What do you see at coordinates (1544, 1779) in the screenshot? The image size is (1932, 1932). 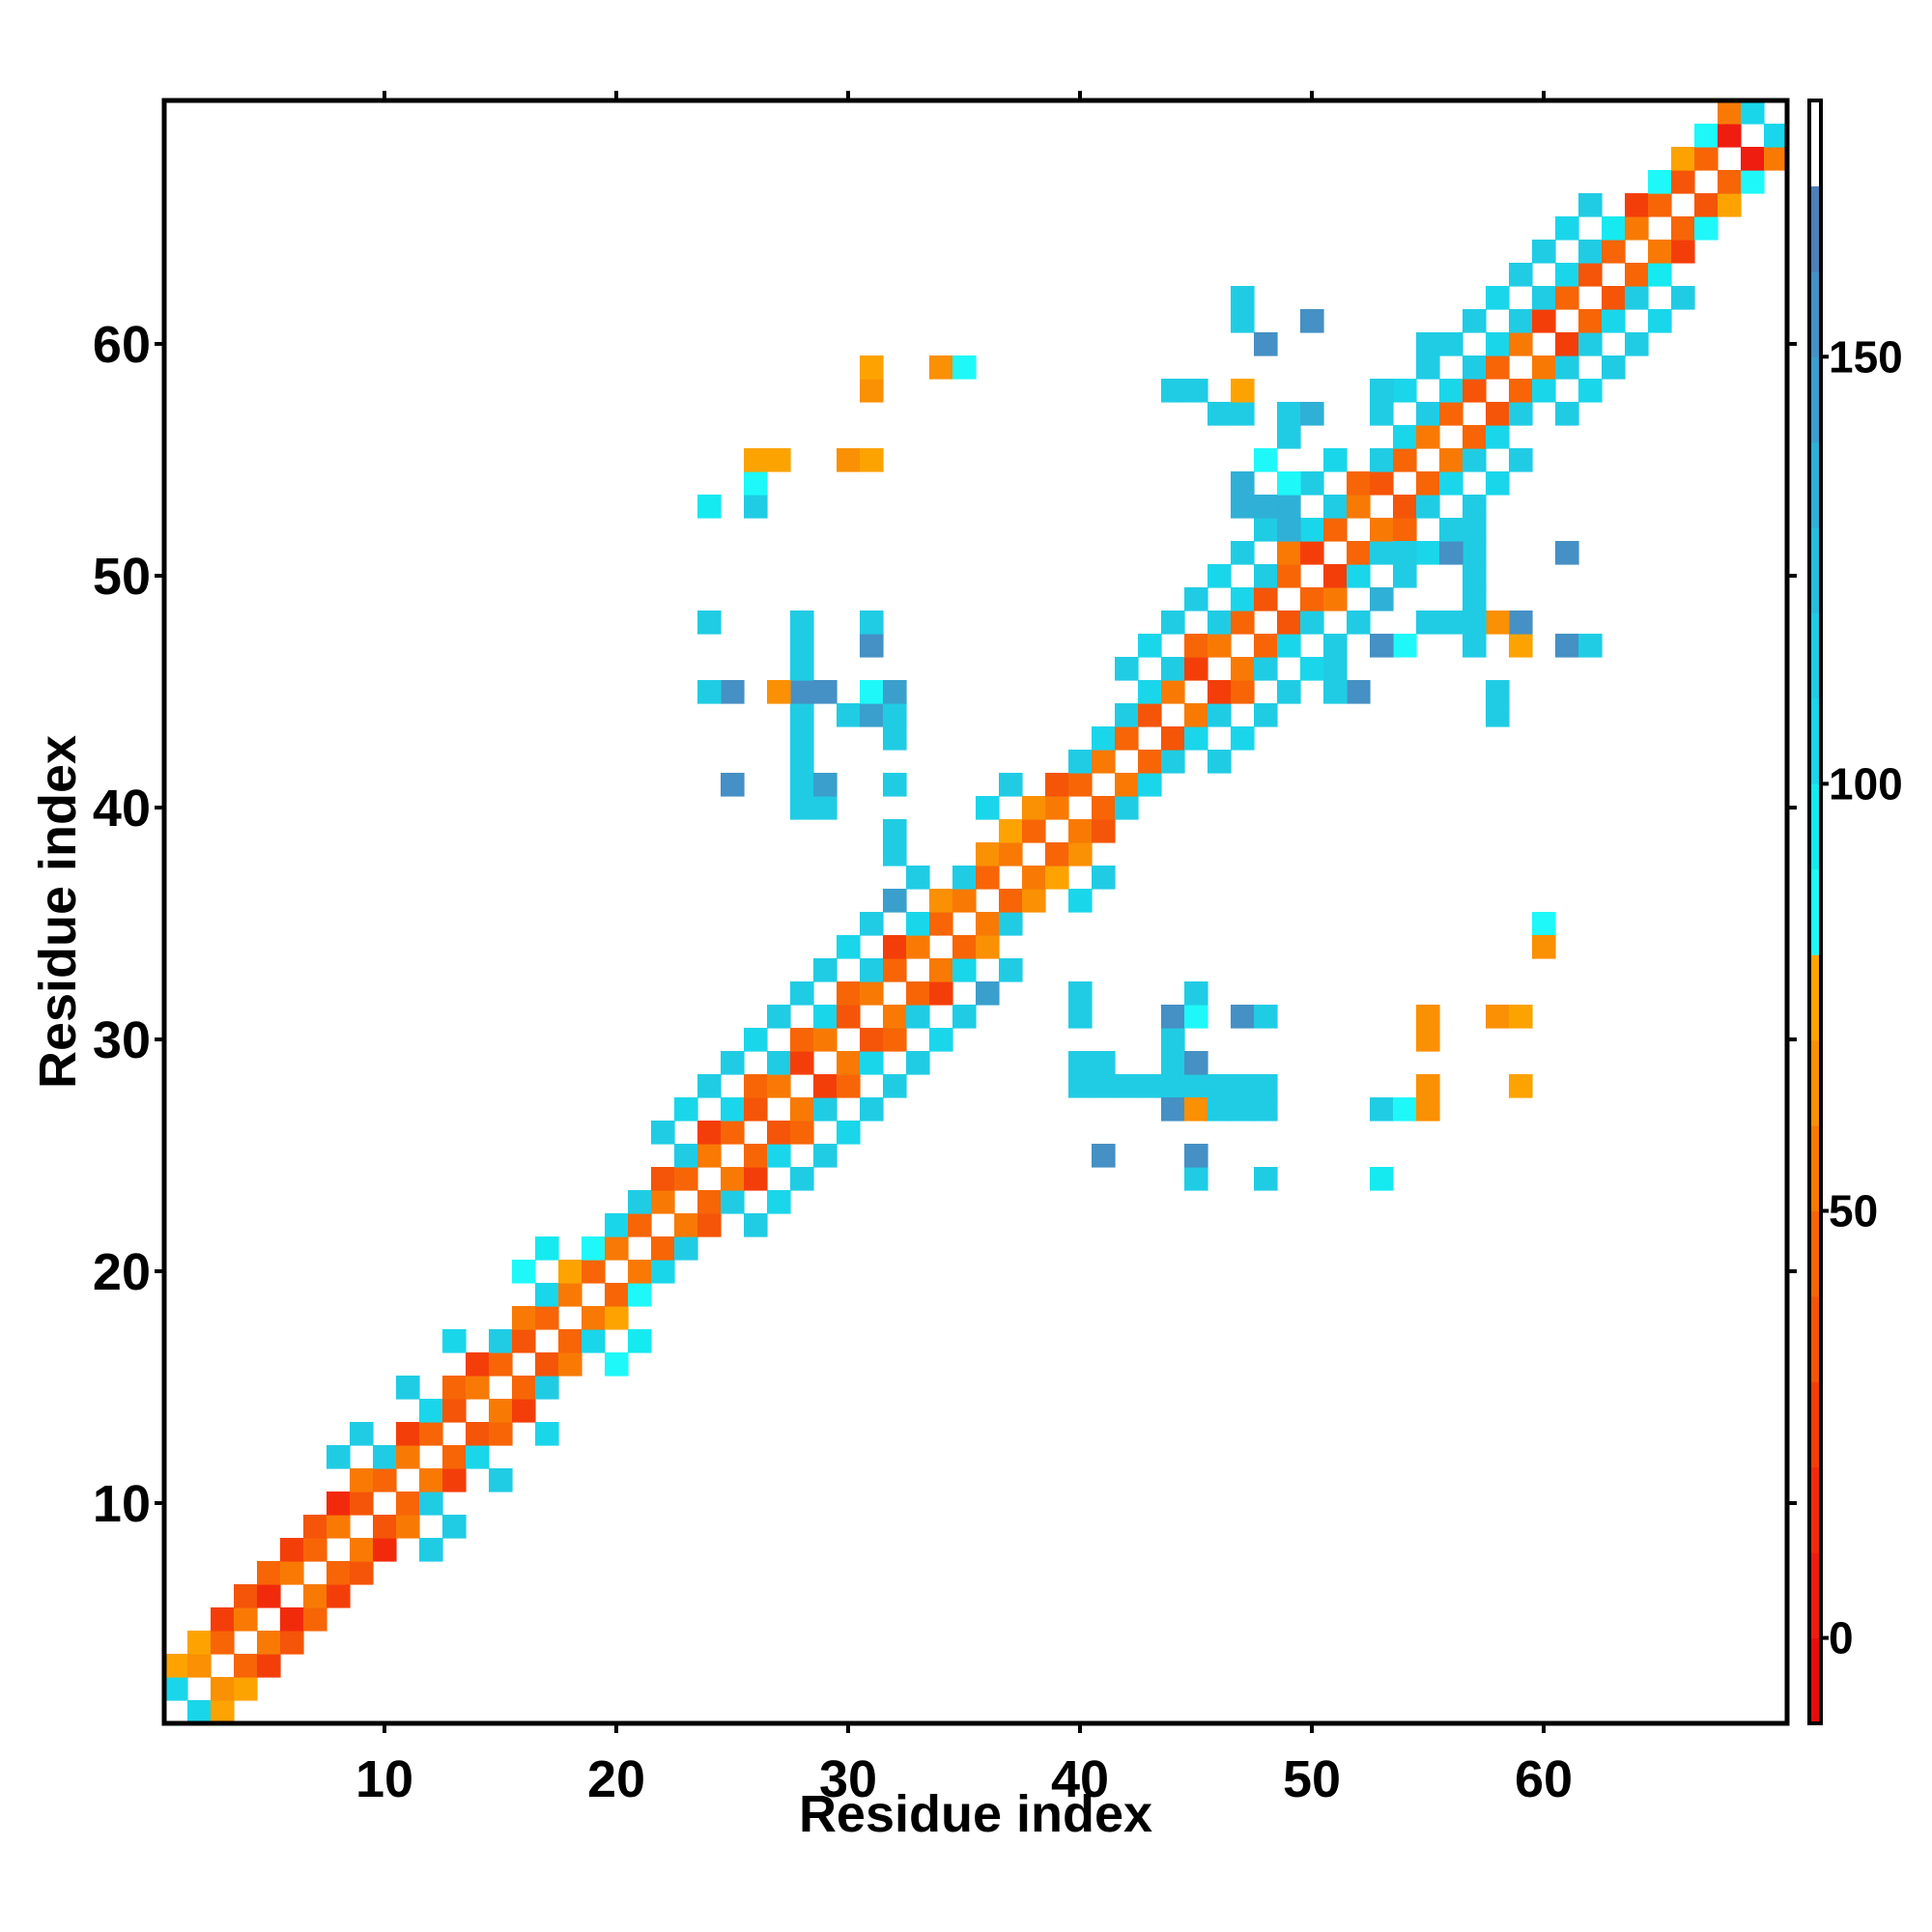 I see `x-tick-label: 60` at bounding box center [1544, 1779].